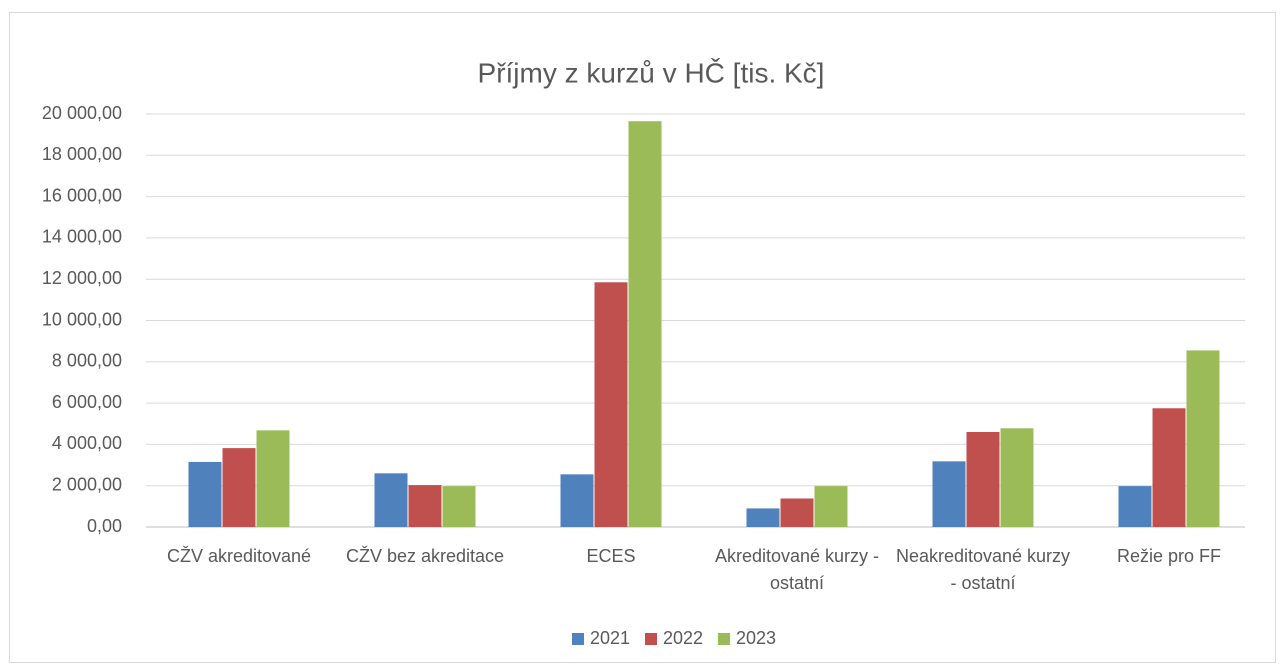 Image resolution: width=1284 pixels, height=671 pixels. I want to click on y-tick-label: 20 000,00, so click(82, 113).